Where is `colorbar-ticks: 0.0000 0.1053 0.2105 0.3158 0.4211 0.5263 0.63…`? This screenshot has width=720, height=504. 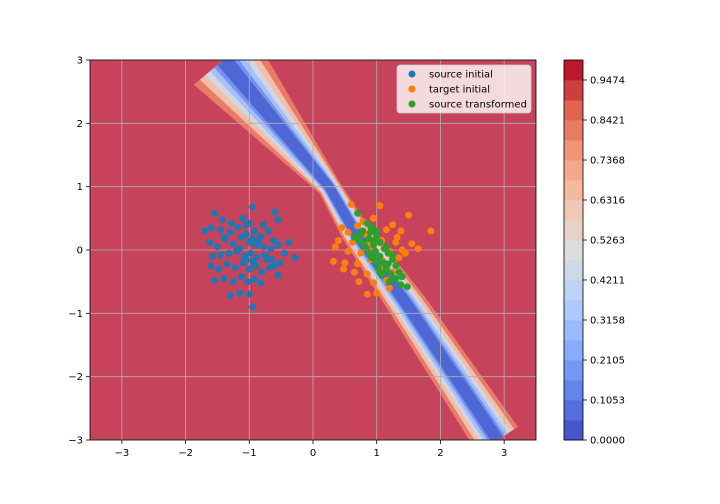
colorbar-ticks: 0.0000 0.1053 0.2105 0.3158 0.4211 0.5263 0.63… is located at coordinates (604, 261).